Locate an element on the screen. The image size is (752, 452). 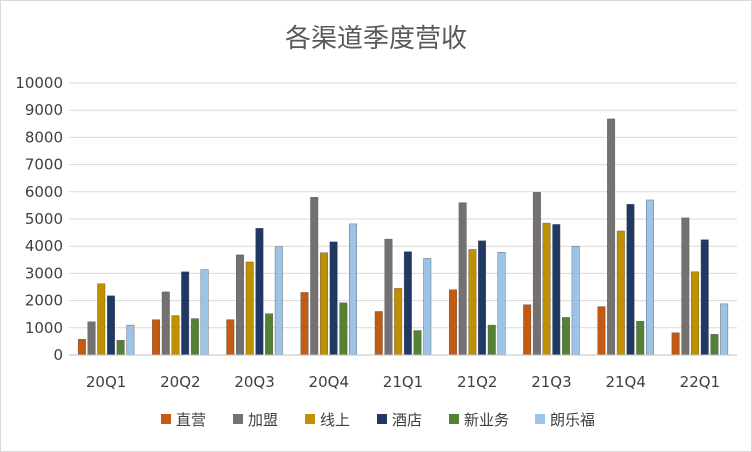
x-tick-label: 21Q3 is located at coordinates (551, 382).